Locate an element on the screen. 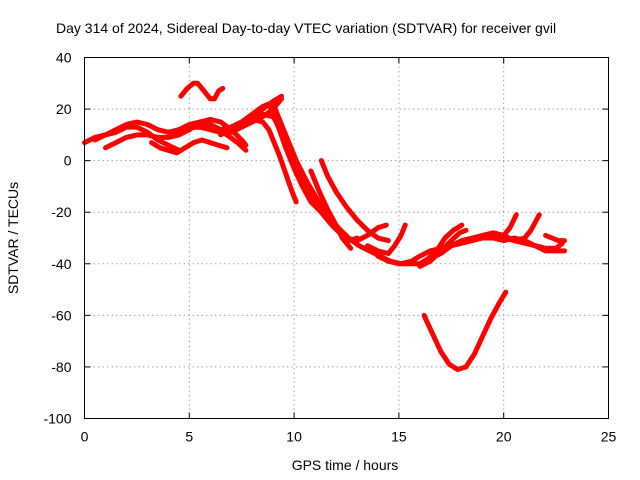 The width and height of the screenshot is (640, 480). x-tick-label: 10 is located at coordinates (294, 437).